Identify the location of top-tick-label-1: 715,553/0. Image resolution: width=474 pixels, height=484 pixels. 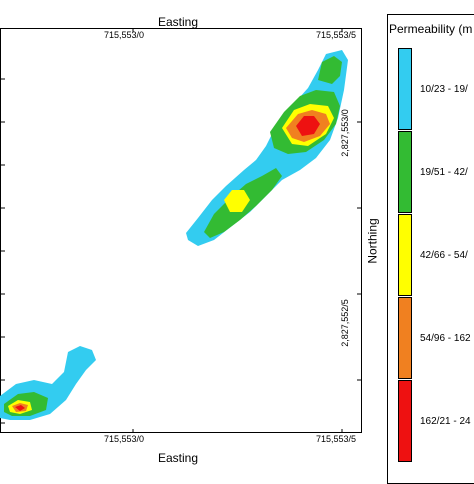
(124, 35).